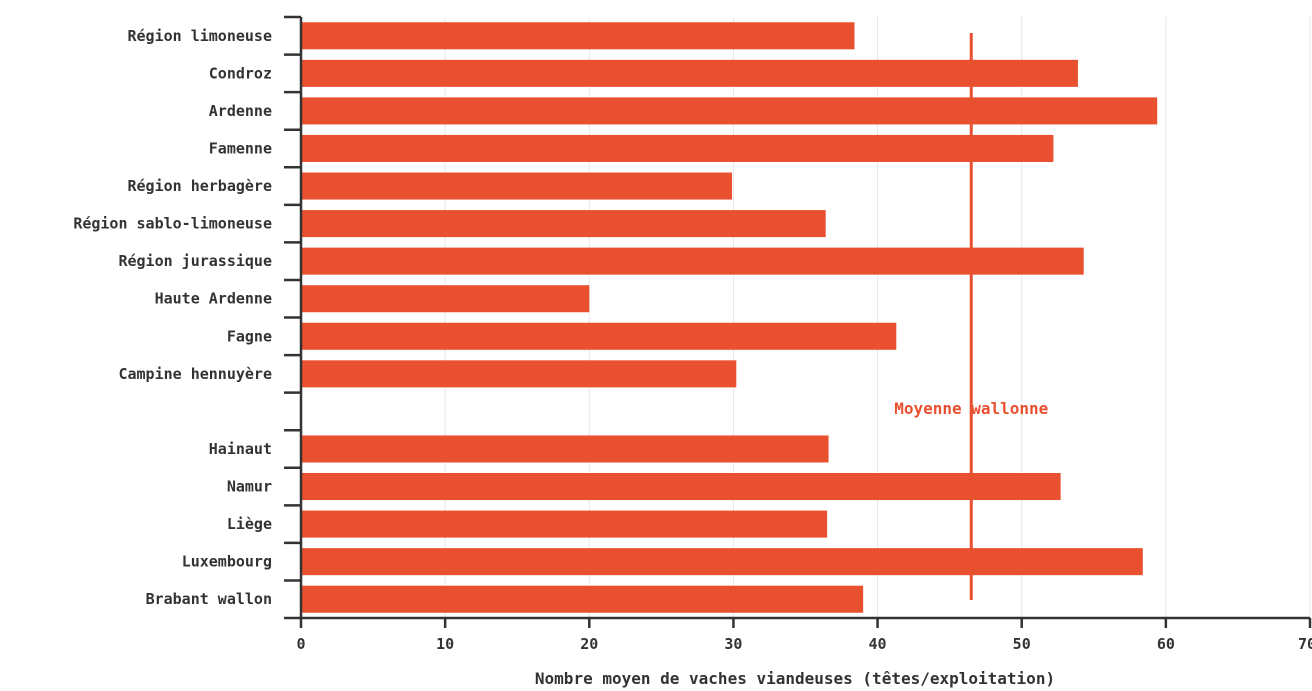  What do you see at coordinates (249, 524) in the screenshot?
I see `y-tick-label: Liège` at bounding box center [249, 524].